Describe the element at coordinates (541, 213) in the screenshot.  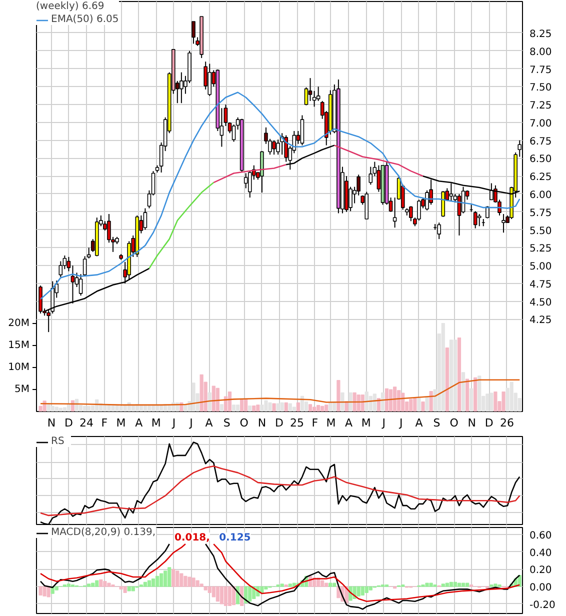
I see `y-tick-label: 5.75` at that location.